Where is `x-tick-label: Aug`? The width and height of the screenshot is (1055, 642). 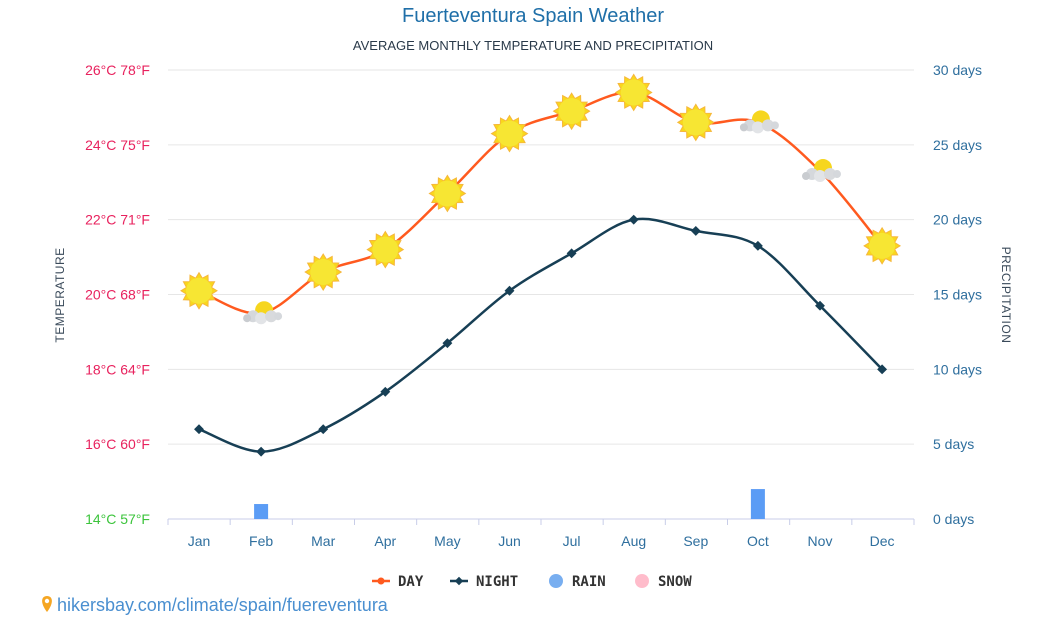 x-tick-label: Aug is located at coordinates (633, 541).